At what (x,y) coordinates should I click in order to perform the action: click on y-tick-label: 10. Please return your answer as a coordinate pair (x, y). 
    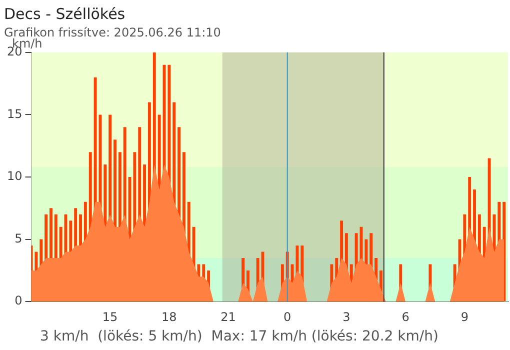
    Looking at the image, I should click on (14, 176).